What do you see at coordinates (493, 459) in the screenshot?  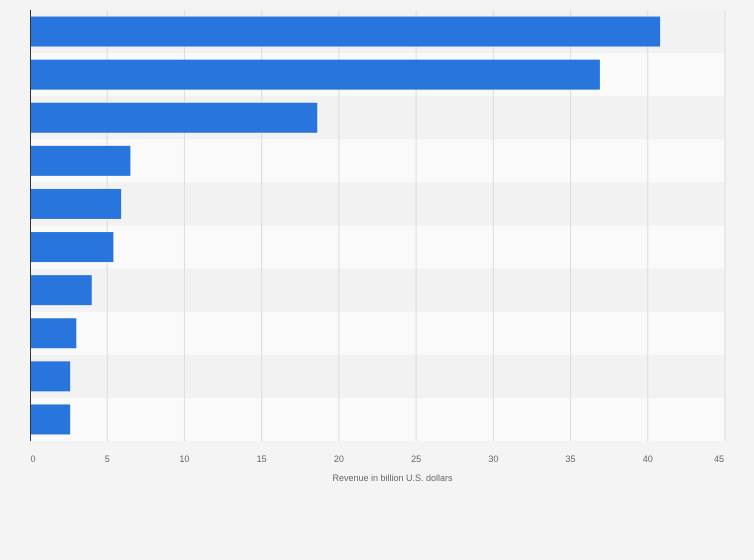 I see `x-tick-label: 30` at bounding box center [493, 459].